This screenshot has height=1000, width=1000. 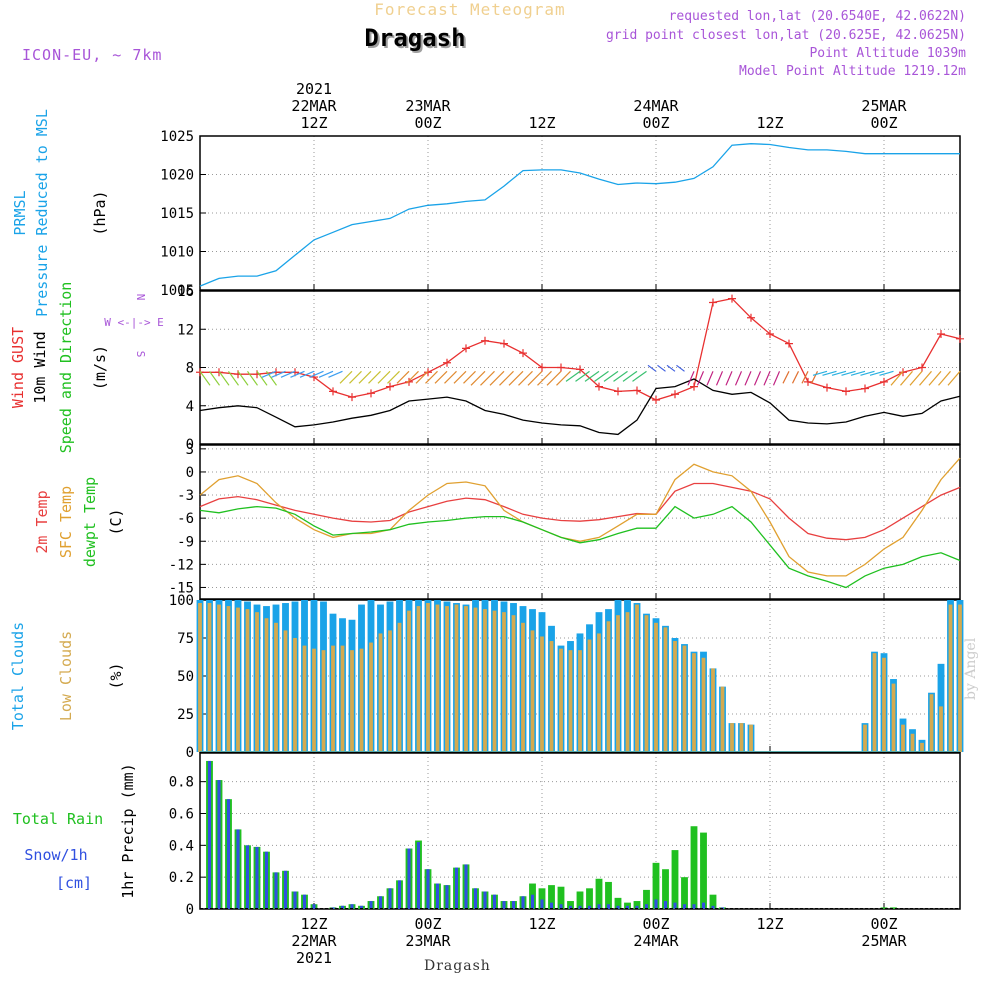 I want to click on panel-label: (hPa), so click(x=100, y=212).